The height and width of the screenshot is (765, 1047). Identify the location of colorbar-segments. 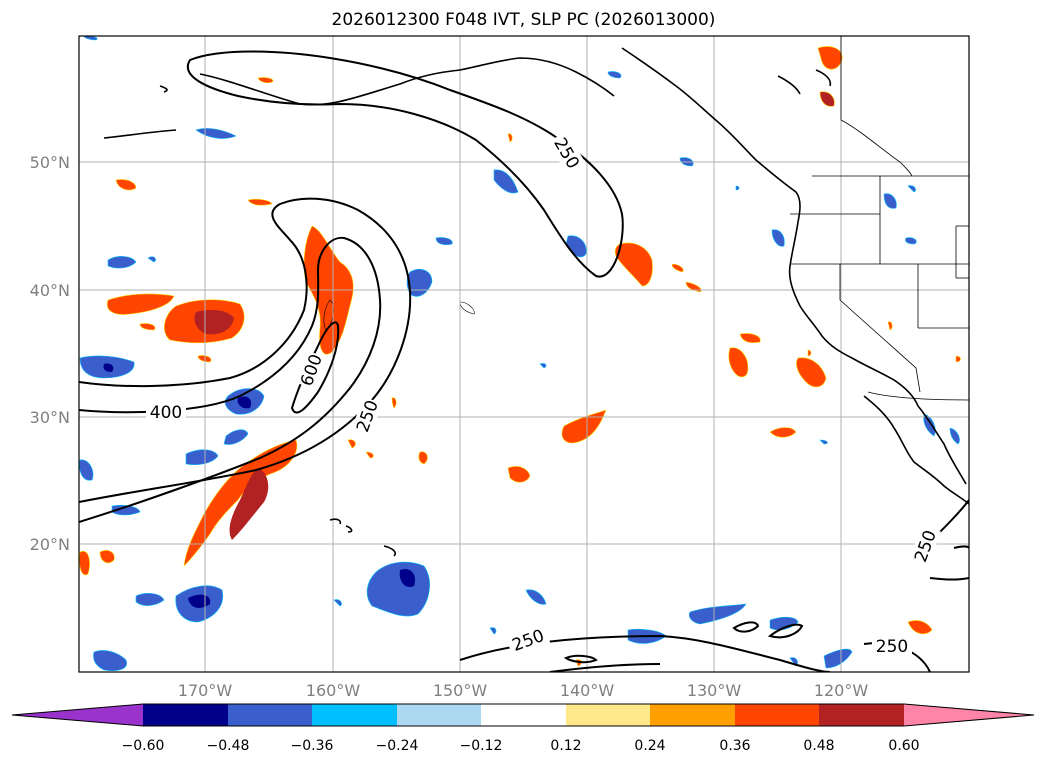
(523, 715).